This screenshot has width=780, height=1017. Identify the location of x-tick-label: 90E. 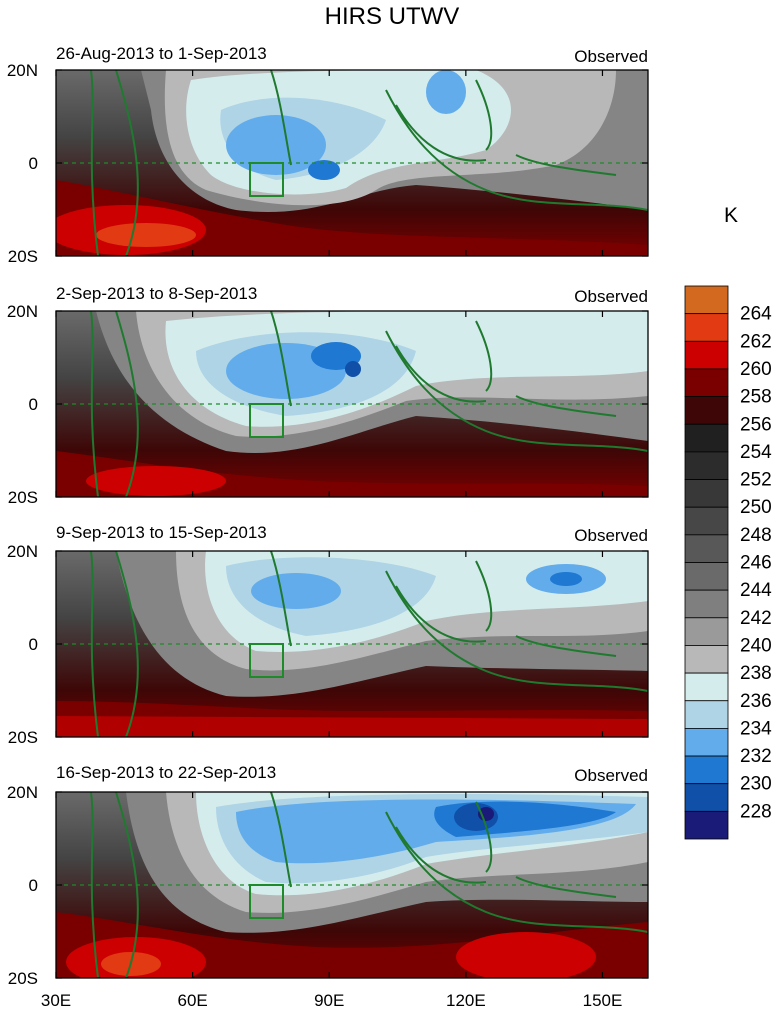
(329, 1000).